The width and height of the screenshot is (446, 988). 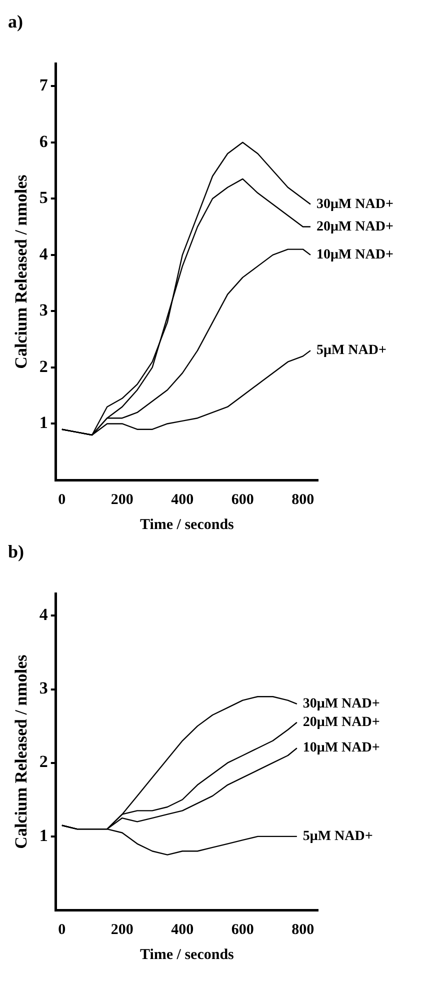 I want to click on y-tick-label: 6, so click(x=43, y=141).